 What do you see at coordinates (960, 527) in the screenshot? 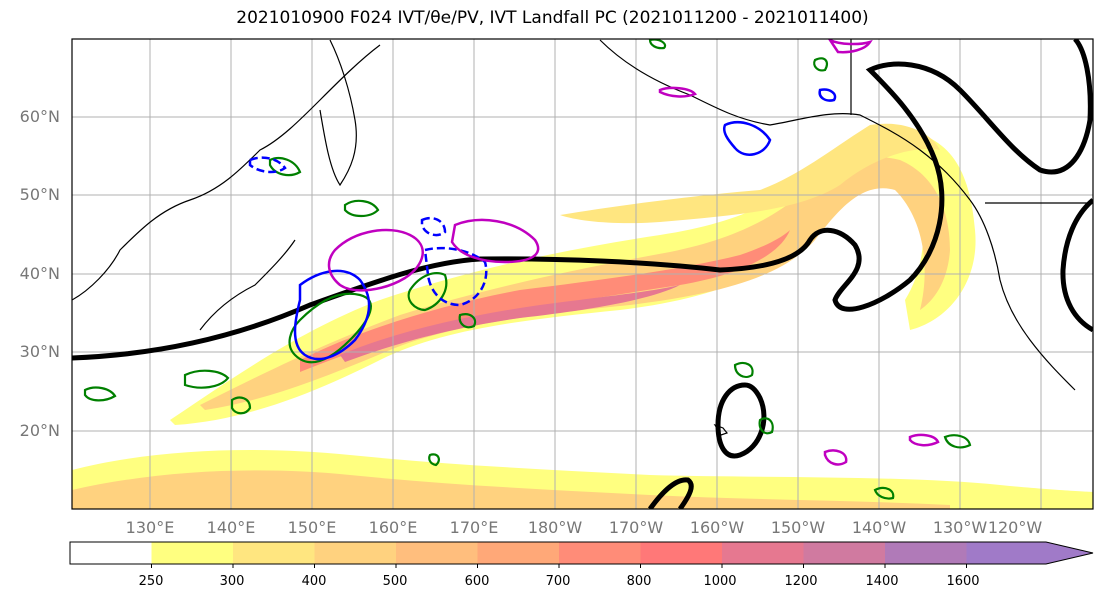
I see `lon-label-130w: 130°W` at bounding box center [960, 527].